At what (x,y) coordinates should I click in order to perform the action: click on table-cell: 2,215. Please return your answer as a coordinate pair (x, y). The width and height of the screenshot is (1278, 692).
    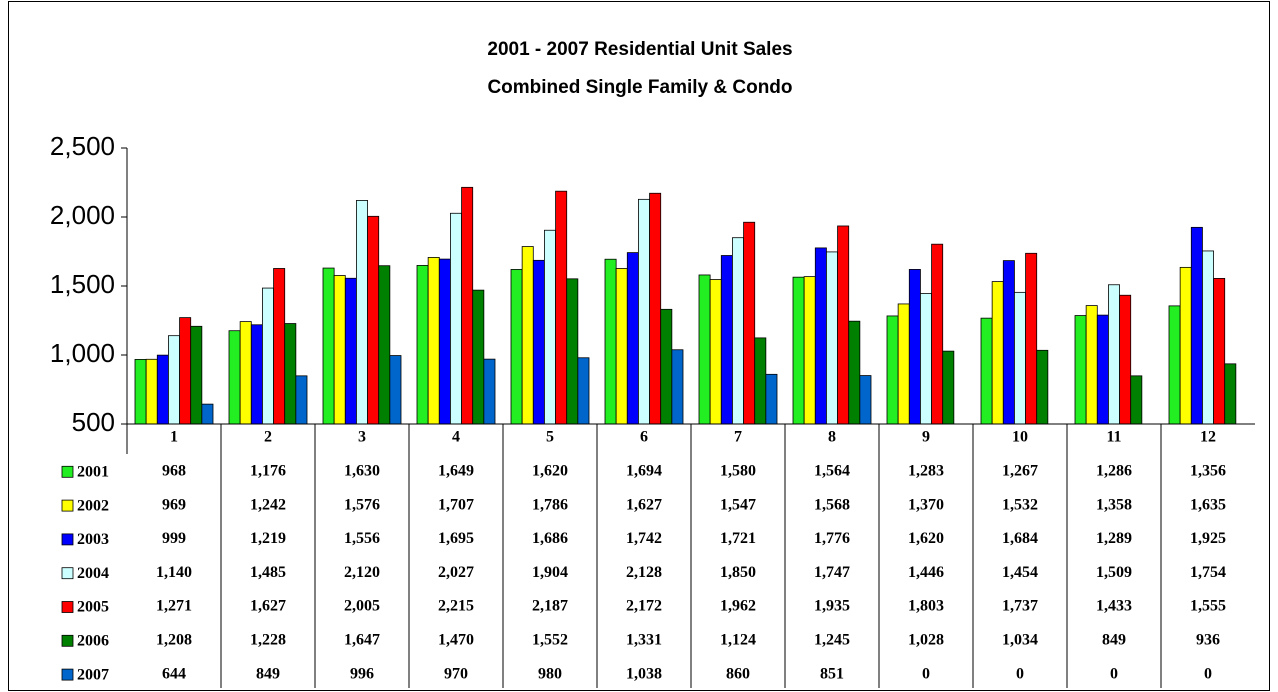
    Looking at the image, I should click on (456, 606).